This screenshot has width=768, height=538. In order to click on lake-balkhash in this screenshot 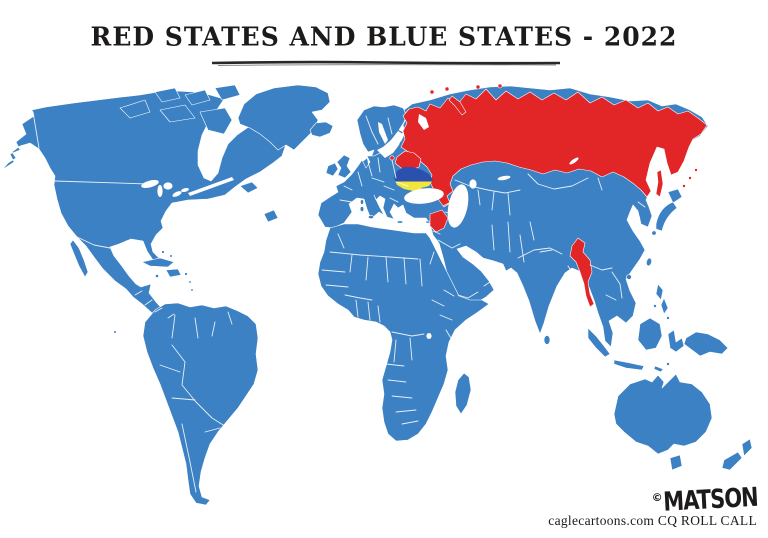, I will do `click(504, 178)`.